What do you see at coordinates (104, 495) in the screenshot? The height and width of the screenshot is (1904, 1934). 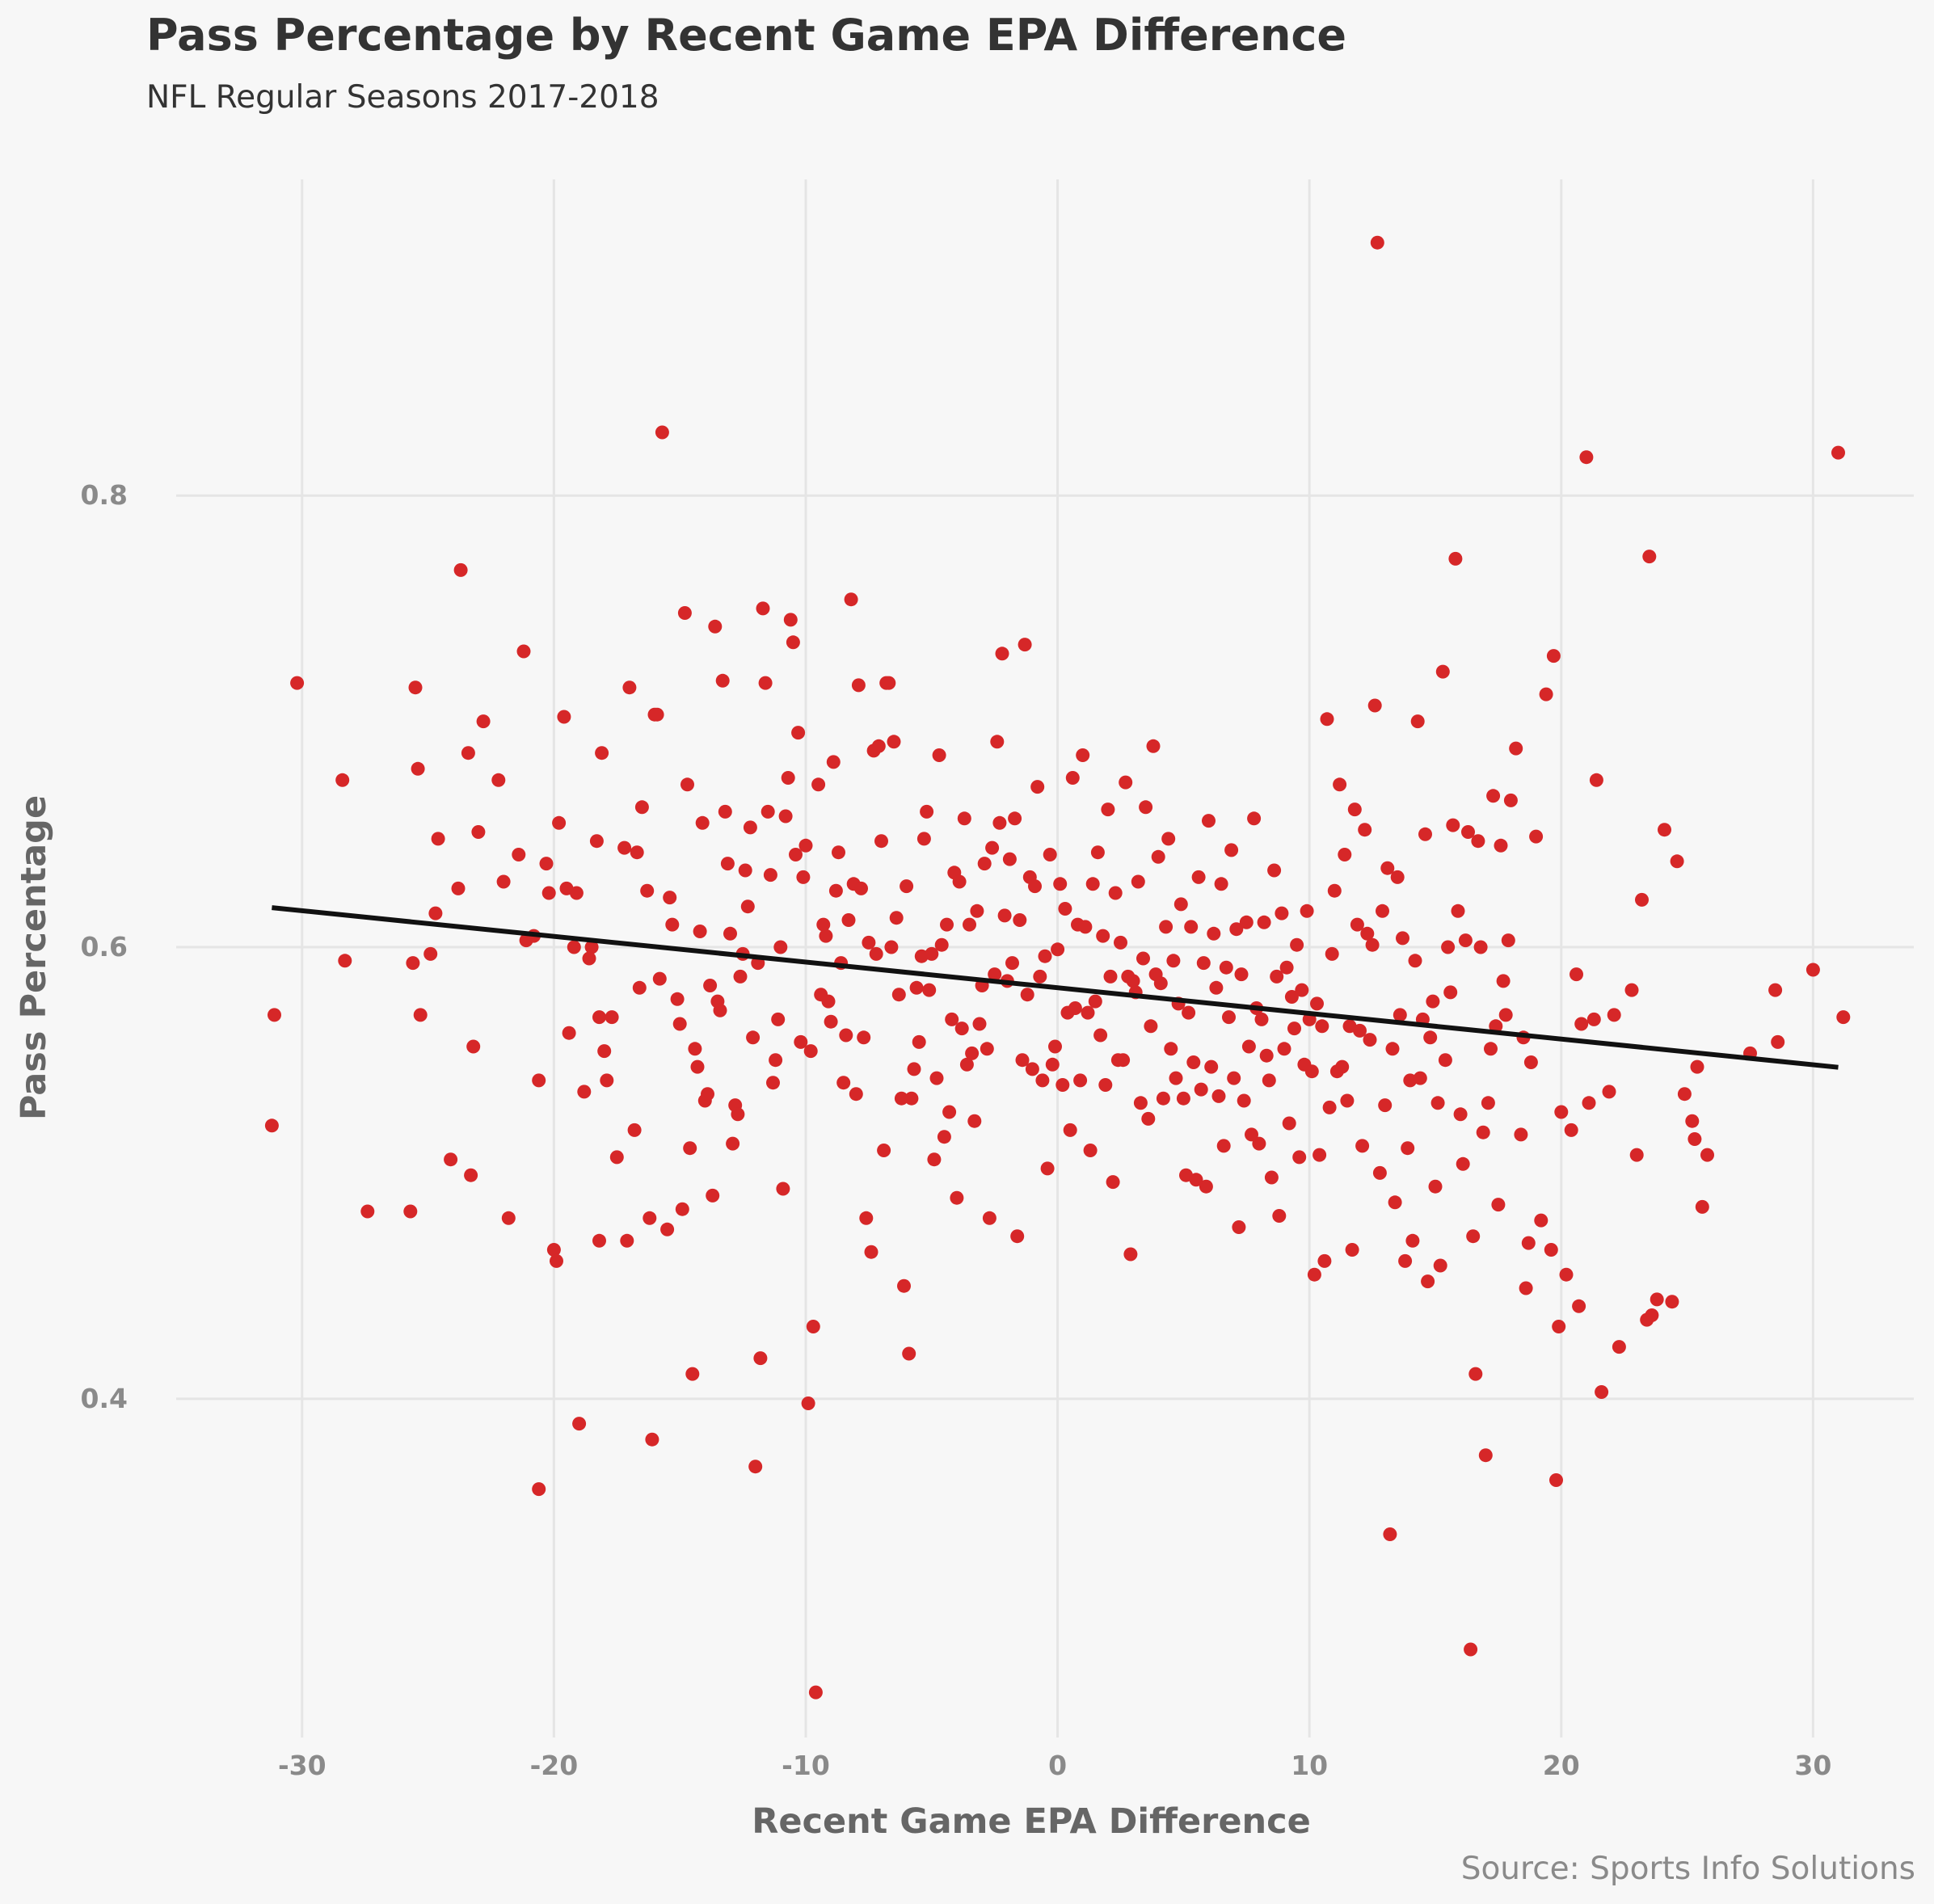 I see `y-tick-label: 0.8` at bounding box center [104, 495].